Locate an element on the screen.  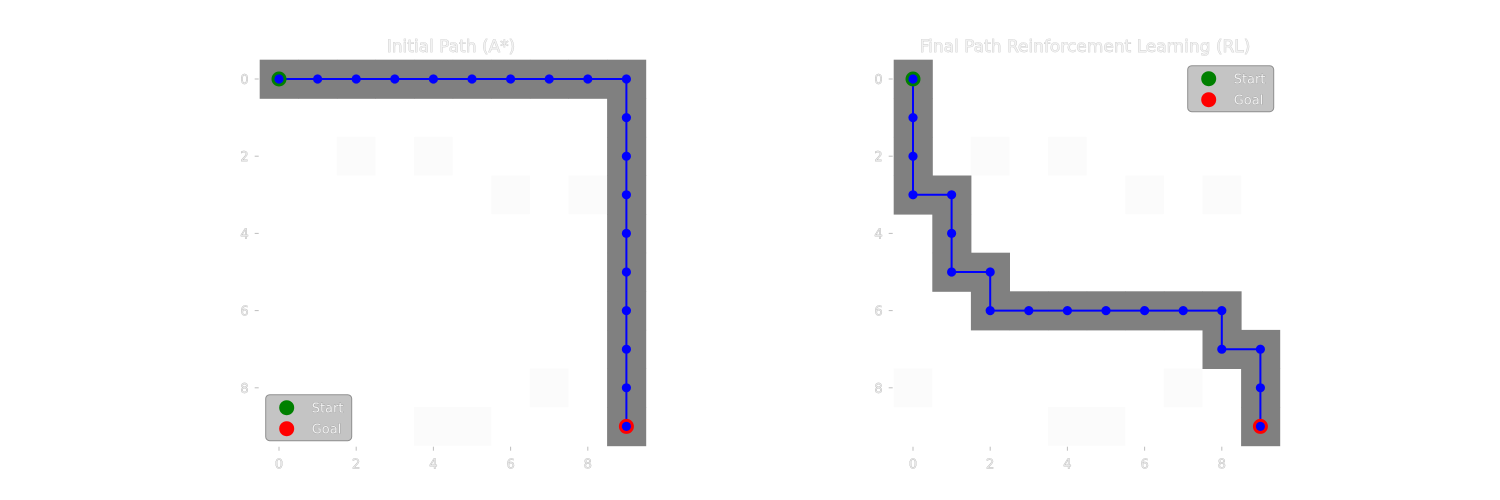
rl-path-title: Final Path Reinforcement Learning (RL) is located at coordinates (1085, 47).